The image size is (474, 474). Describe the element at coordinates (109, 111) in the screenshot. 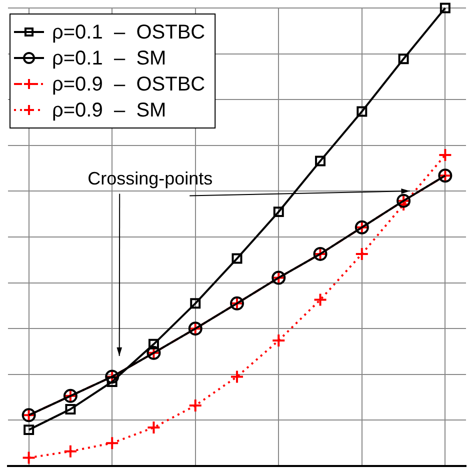

I see `legend-label: ρ=0.9 – SM` at that location.